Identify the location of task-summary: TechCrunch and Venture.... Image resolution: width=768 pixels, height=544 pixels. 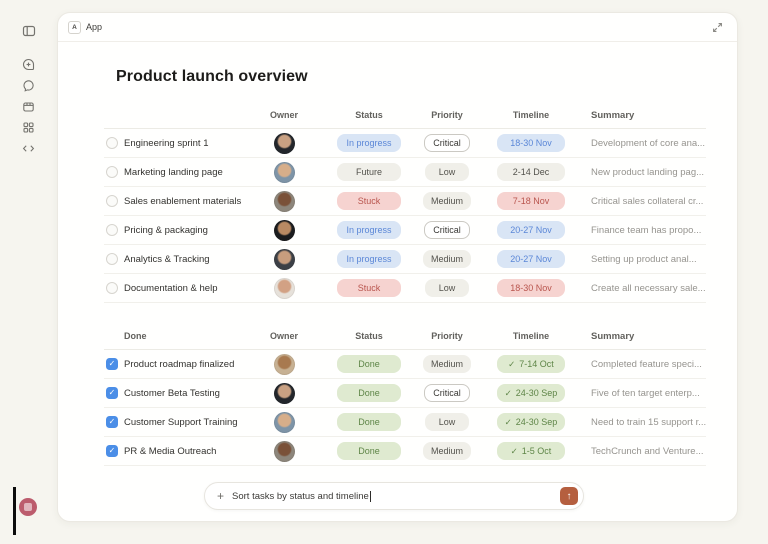
(647, 451).